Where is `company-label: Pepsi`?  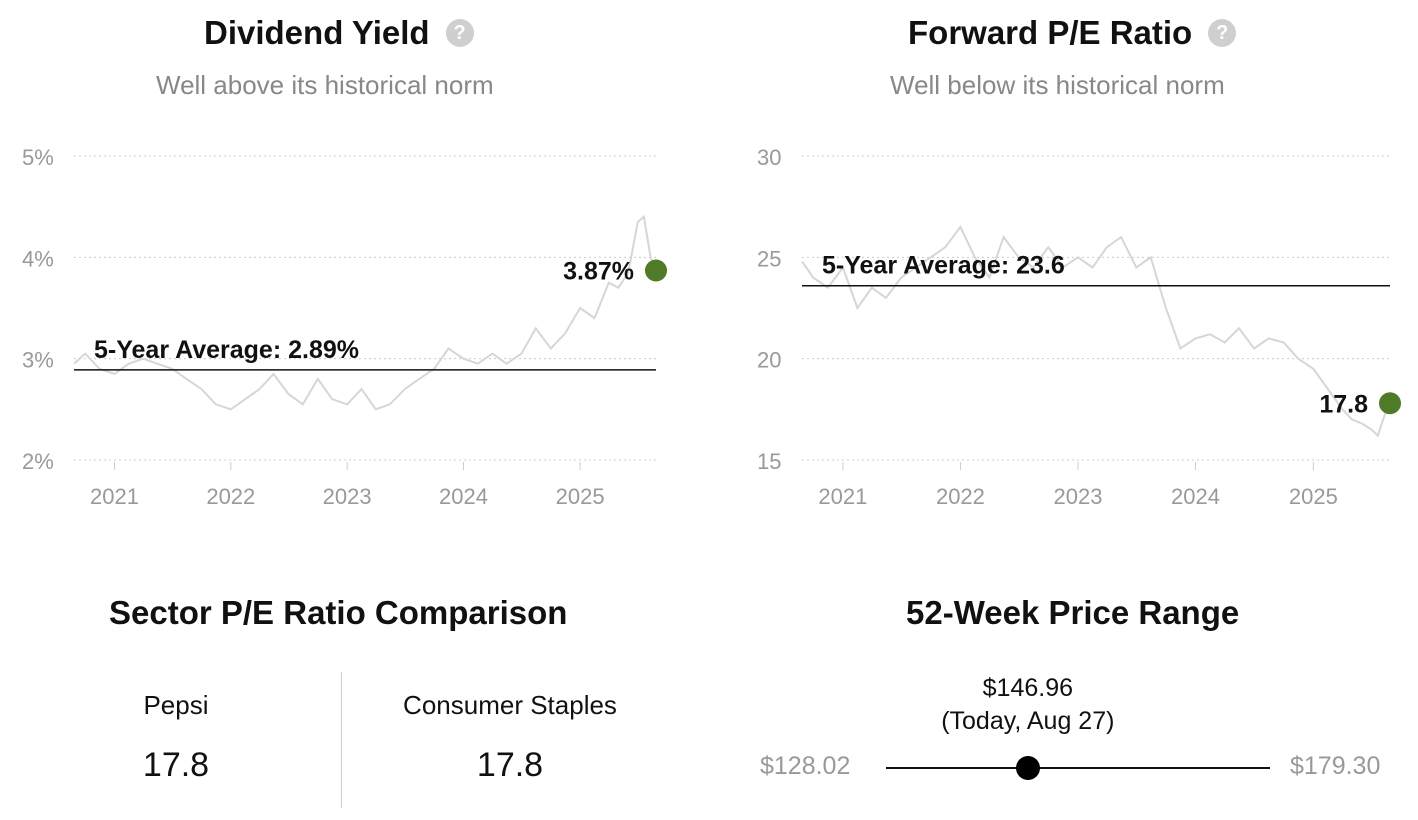
company-label: Pepsi is located at coordinates (176, 705).